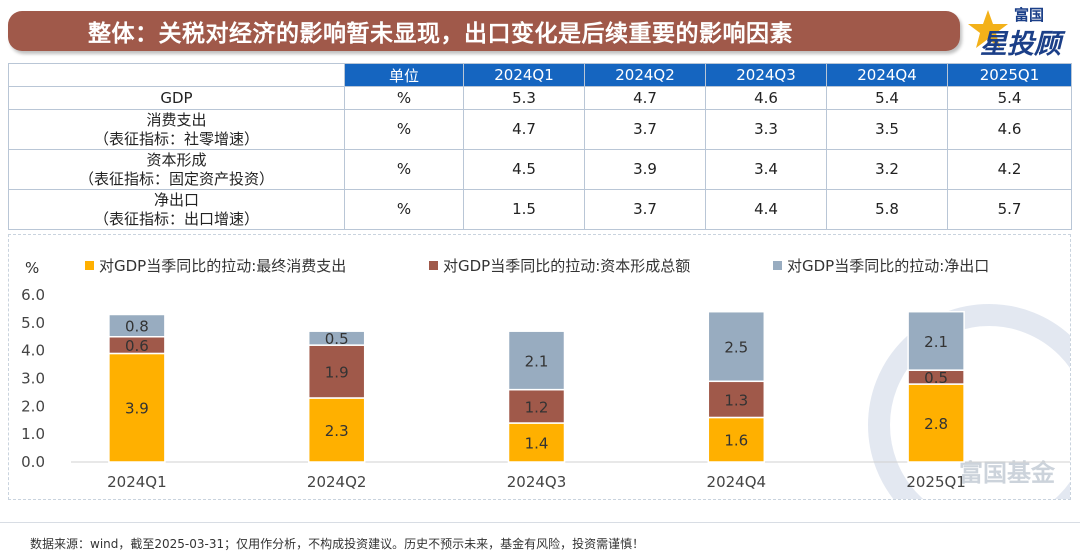 The height and width of the screenshot is (558, 1080). What do you see at coordinates (988, 29) in the screenshot?
I see `star-icon` at bounding box center [988, 29].